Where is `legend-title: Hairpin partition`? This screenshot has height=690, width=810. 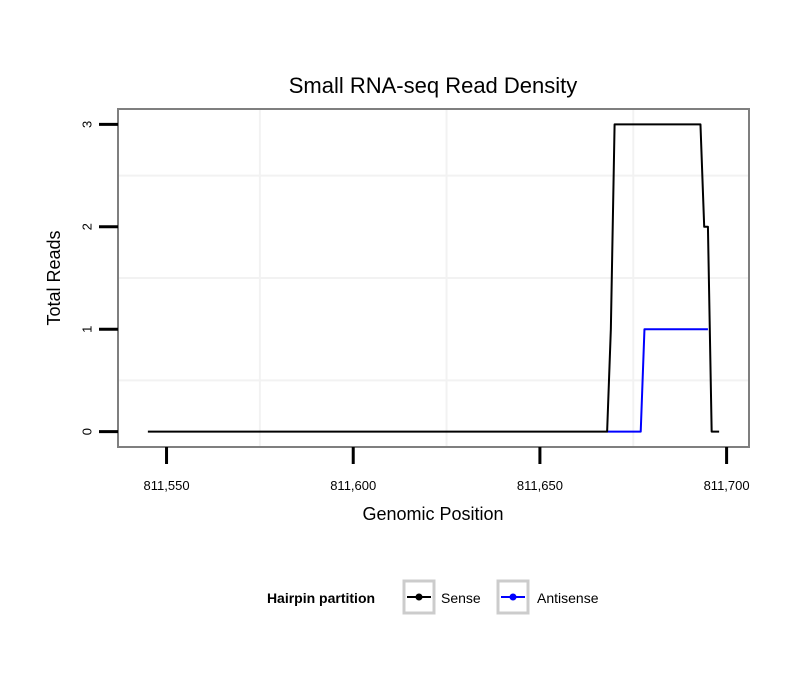 legend-title: Hairpin partition is located at coordinates (321, 598).